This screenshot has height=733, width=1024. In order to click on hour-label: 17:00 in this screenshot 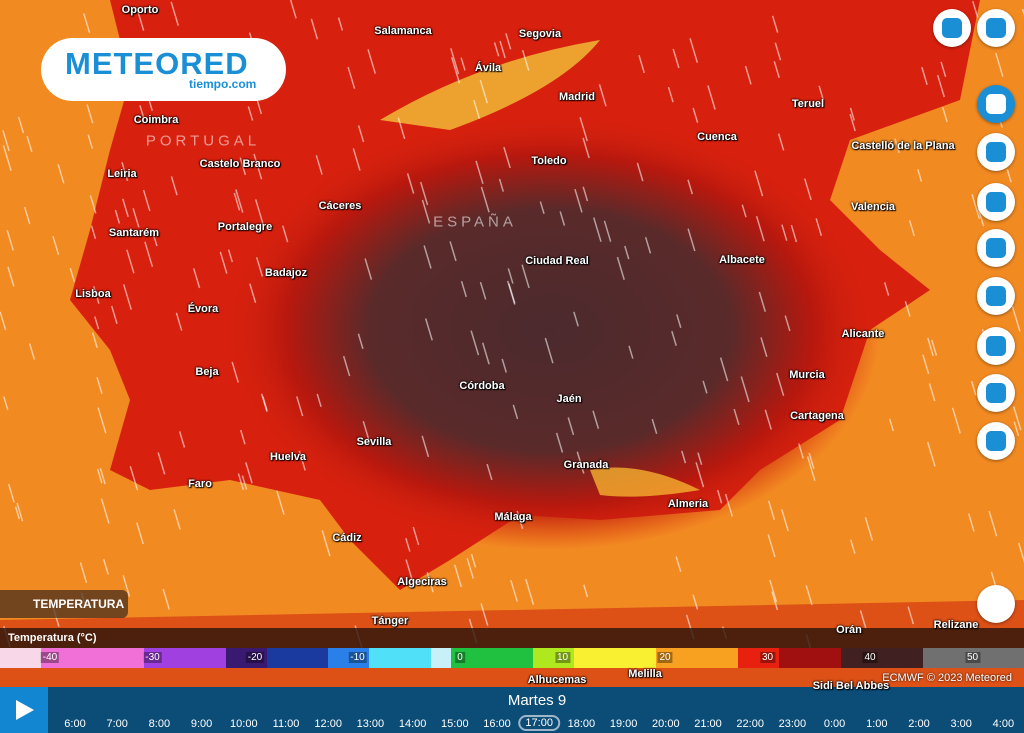, I will do `click(539, 723)`.